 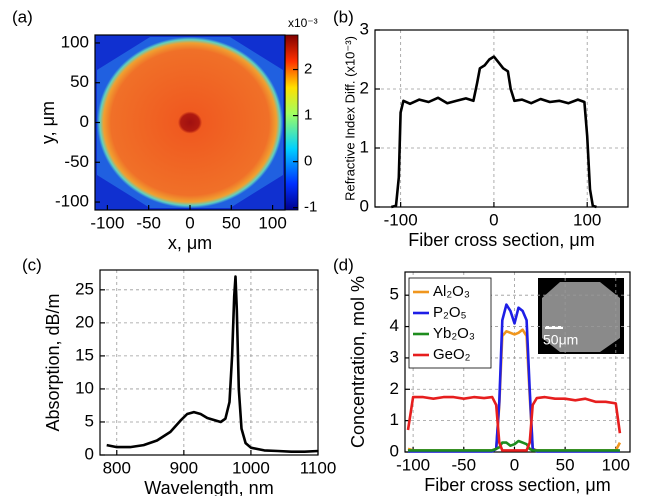 I want to click on x-axis-label: Wavelength, nm, so click(x=208, y=487).